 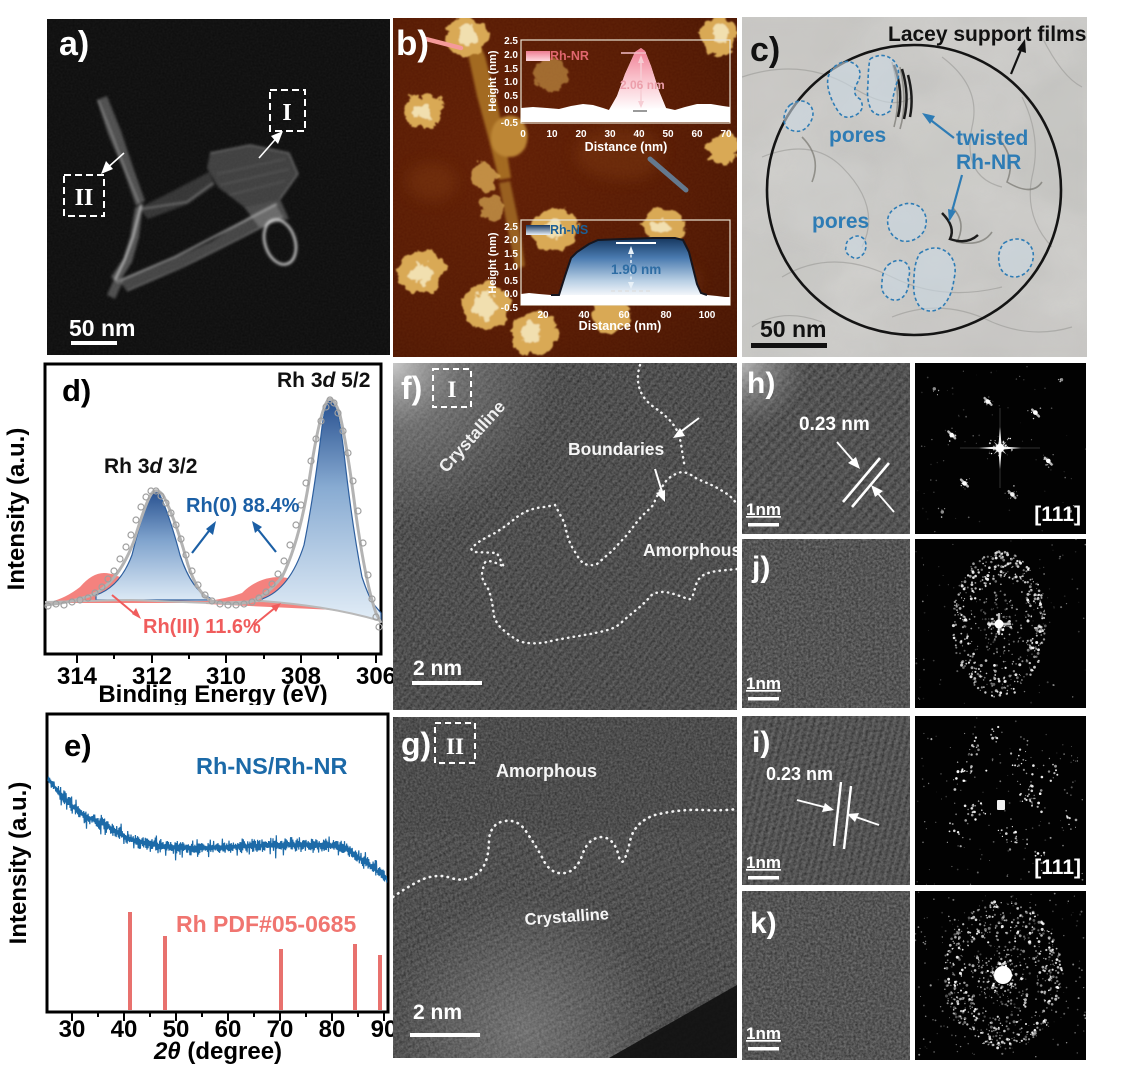 What do you see at coordinates (150, 466) in the screenshot?
I see `svg-text: Rh 3d 3/2` at bounding box center [150, 466].